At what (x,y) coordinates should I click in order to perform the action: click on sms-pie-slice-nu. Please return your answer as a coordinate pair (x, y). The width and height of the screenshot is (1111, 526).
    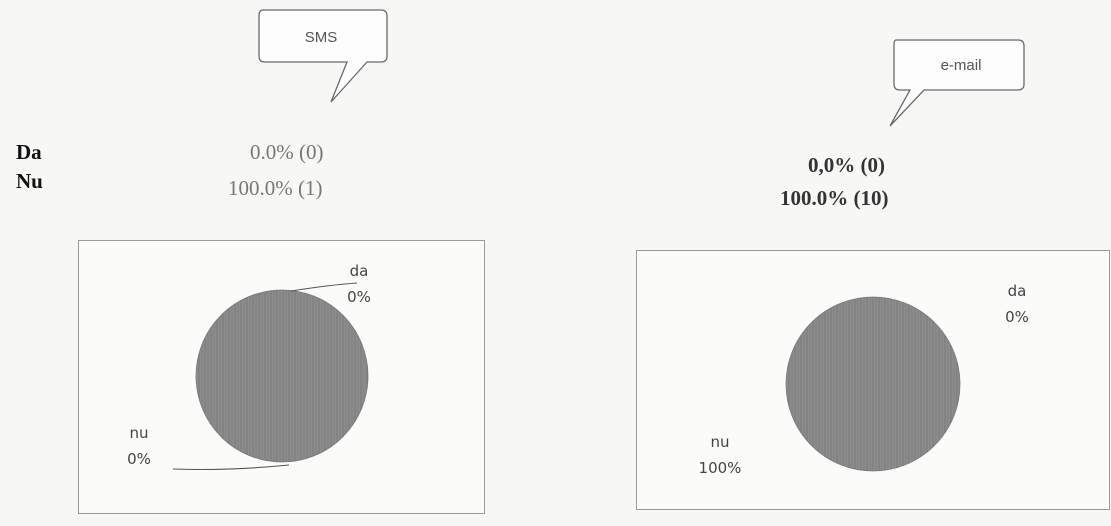
    Looking at the image, I should click on (282, 376).